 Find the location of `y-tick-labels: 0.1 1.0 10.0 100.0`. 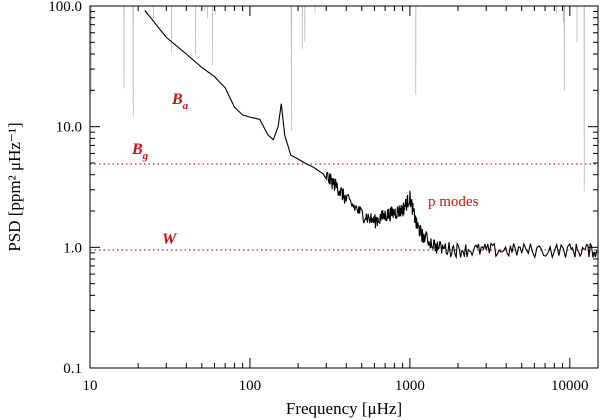

y-tick-labels: 0.1 1.0 10.0 100.0 is located at coordinates (65, 188).